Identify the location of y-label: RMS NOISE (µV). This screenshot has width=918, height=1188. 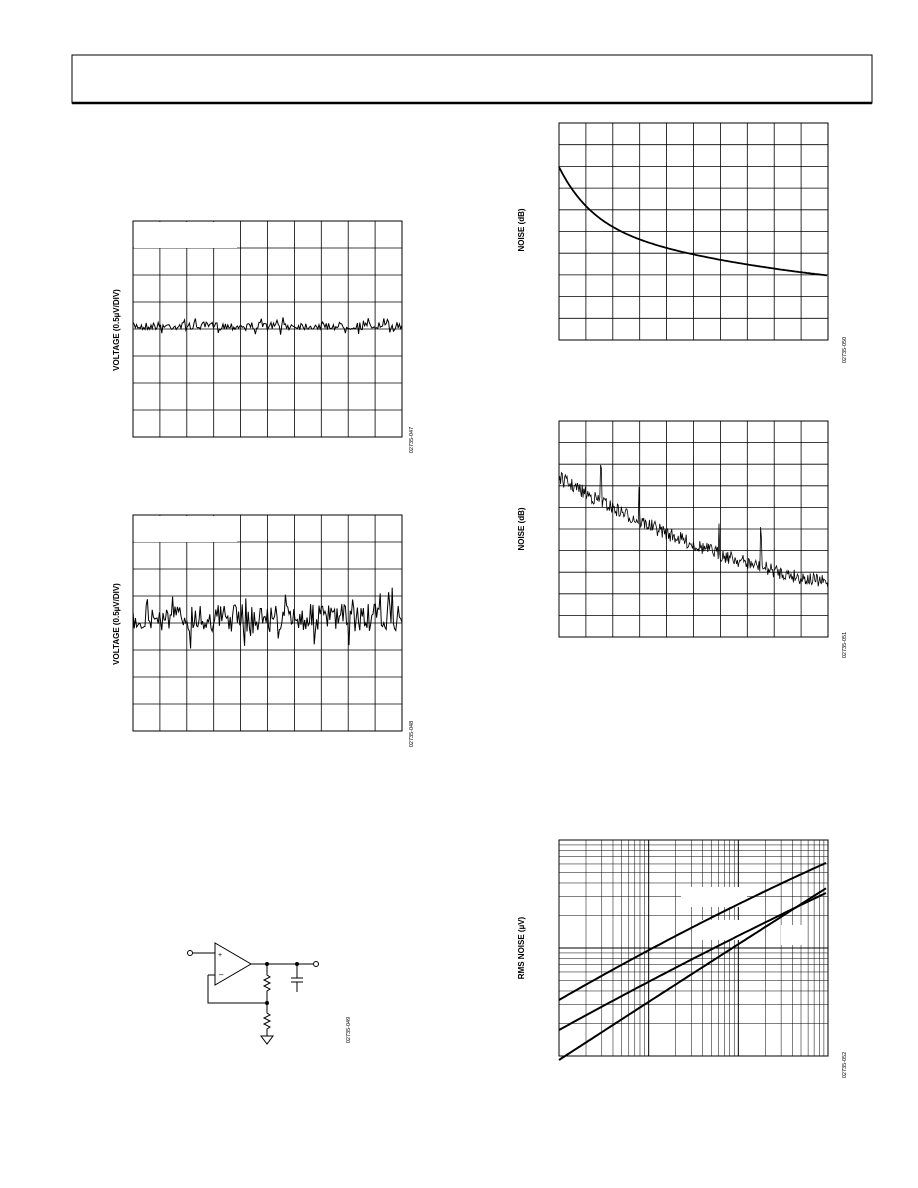
(521, 947).